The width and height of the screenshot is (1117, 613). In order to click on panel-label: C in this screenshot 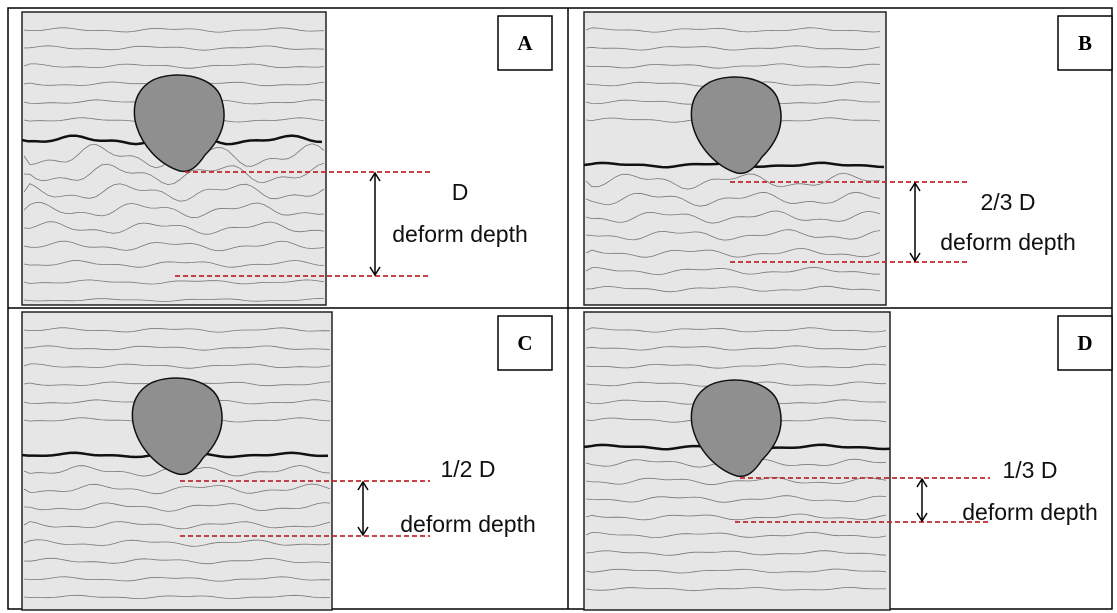, I will do `click(524, 343)`.